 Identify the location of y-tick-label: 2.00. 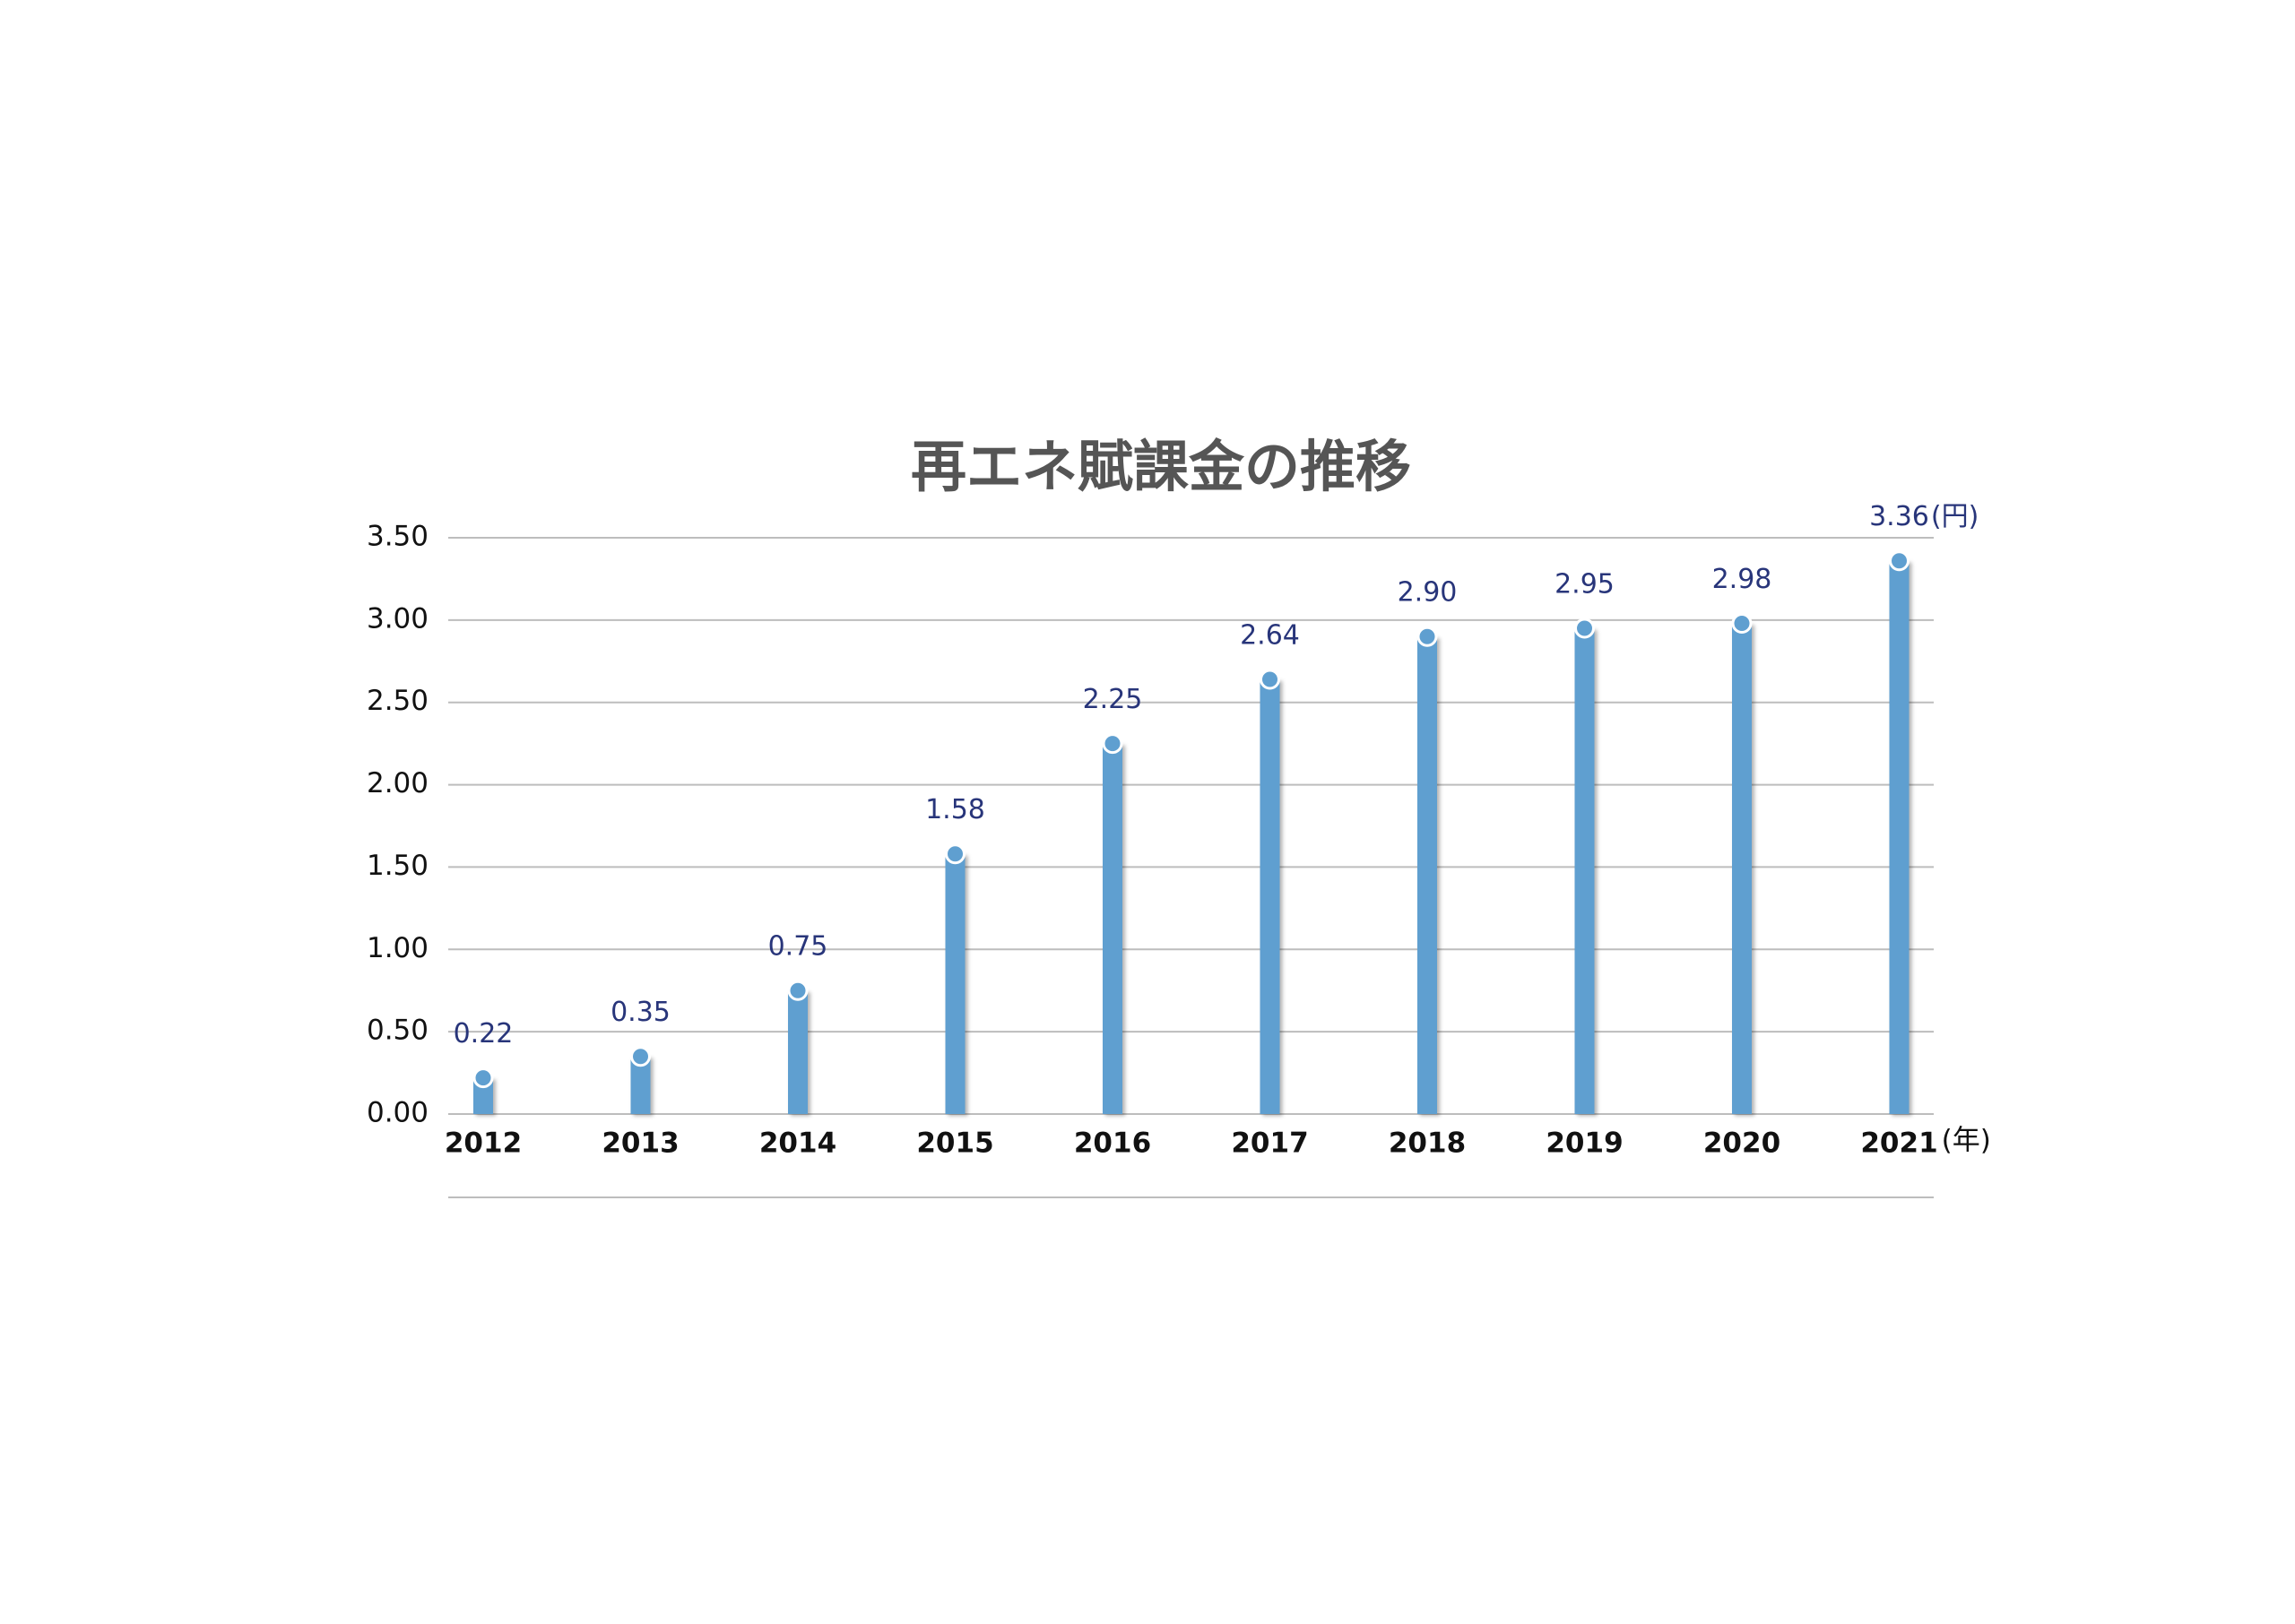
(398, 783).